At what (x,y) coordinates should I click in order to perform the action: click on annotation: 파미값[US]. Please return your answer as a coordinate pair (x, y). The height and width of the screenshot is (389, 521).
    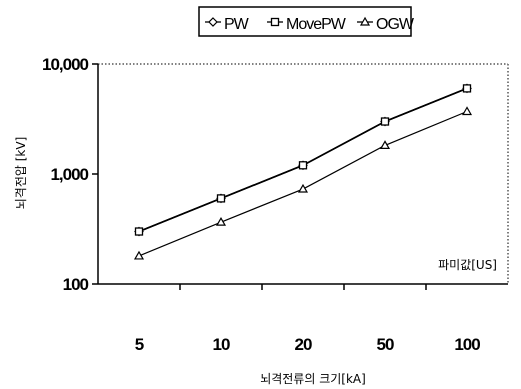
    Looking at the image, I should click on (467, 265).